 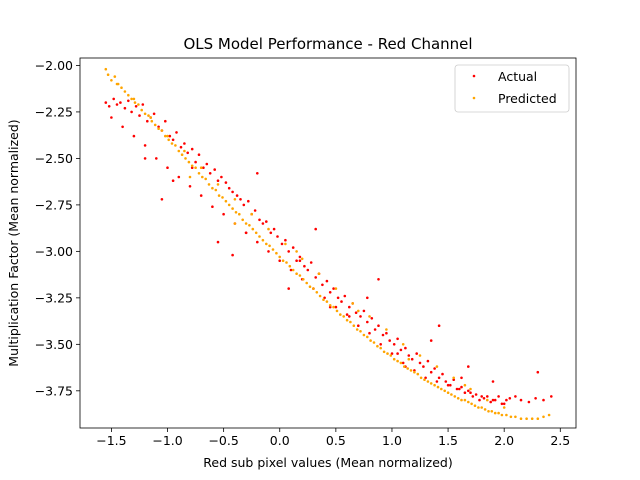 I want to click on y-tick-label: −2.75, so click(x=54, y=204).